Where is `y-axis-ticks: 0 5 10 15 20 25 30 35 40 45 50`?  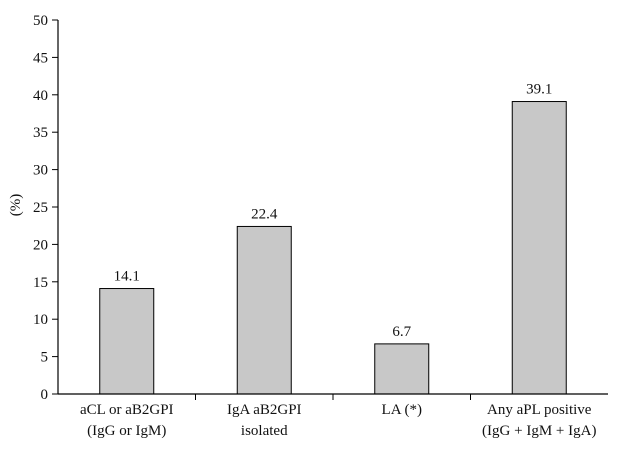
y-axis-ticks: 0 5 10 15 20 25 30 35 40 45 50 is located at coordinates (45, 208).